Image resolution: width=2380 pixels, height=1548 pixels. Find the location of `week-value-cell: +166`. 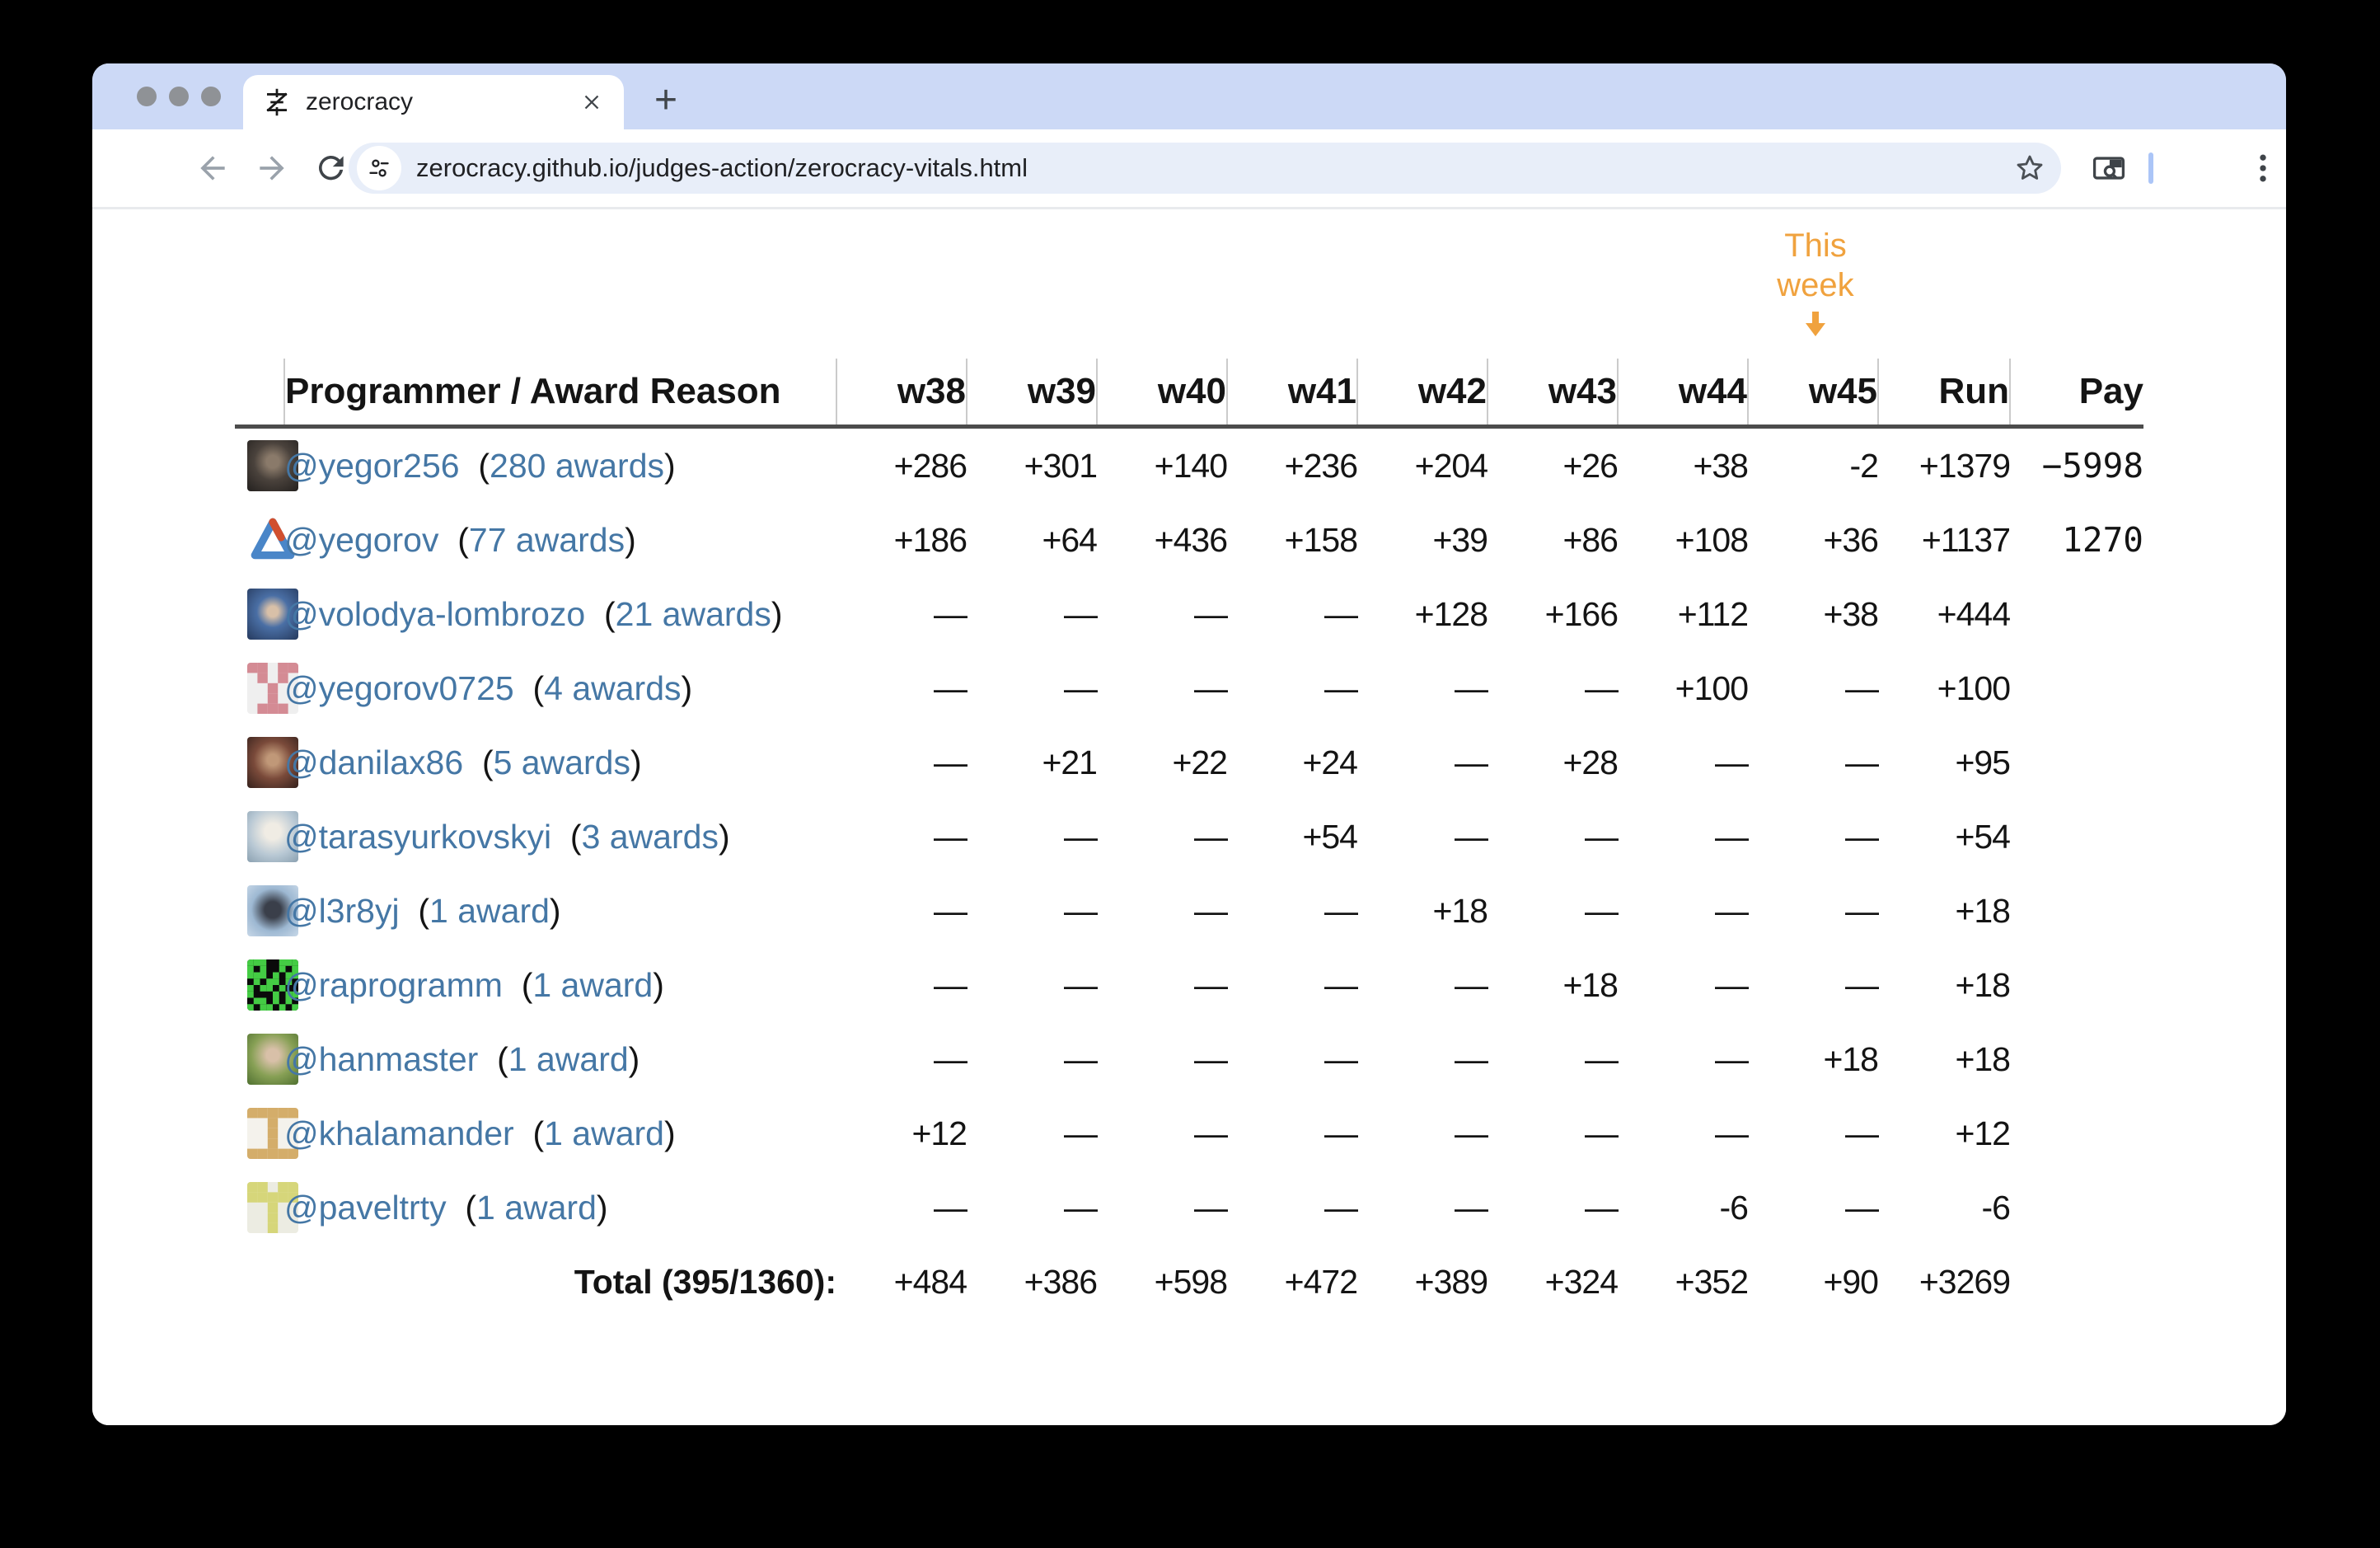

week-value-cell: +166 is located at coordinates (1581, 613).